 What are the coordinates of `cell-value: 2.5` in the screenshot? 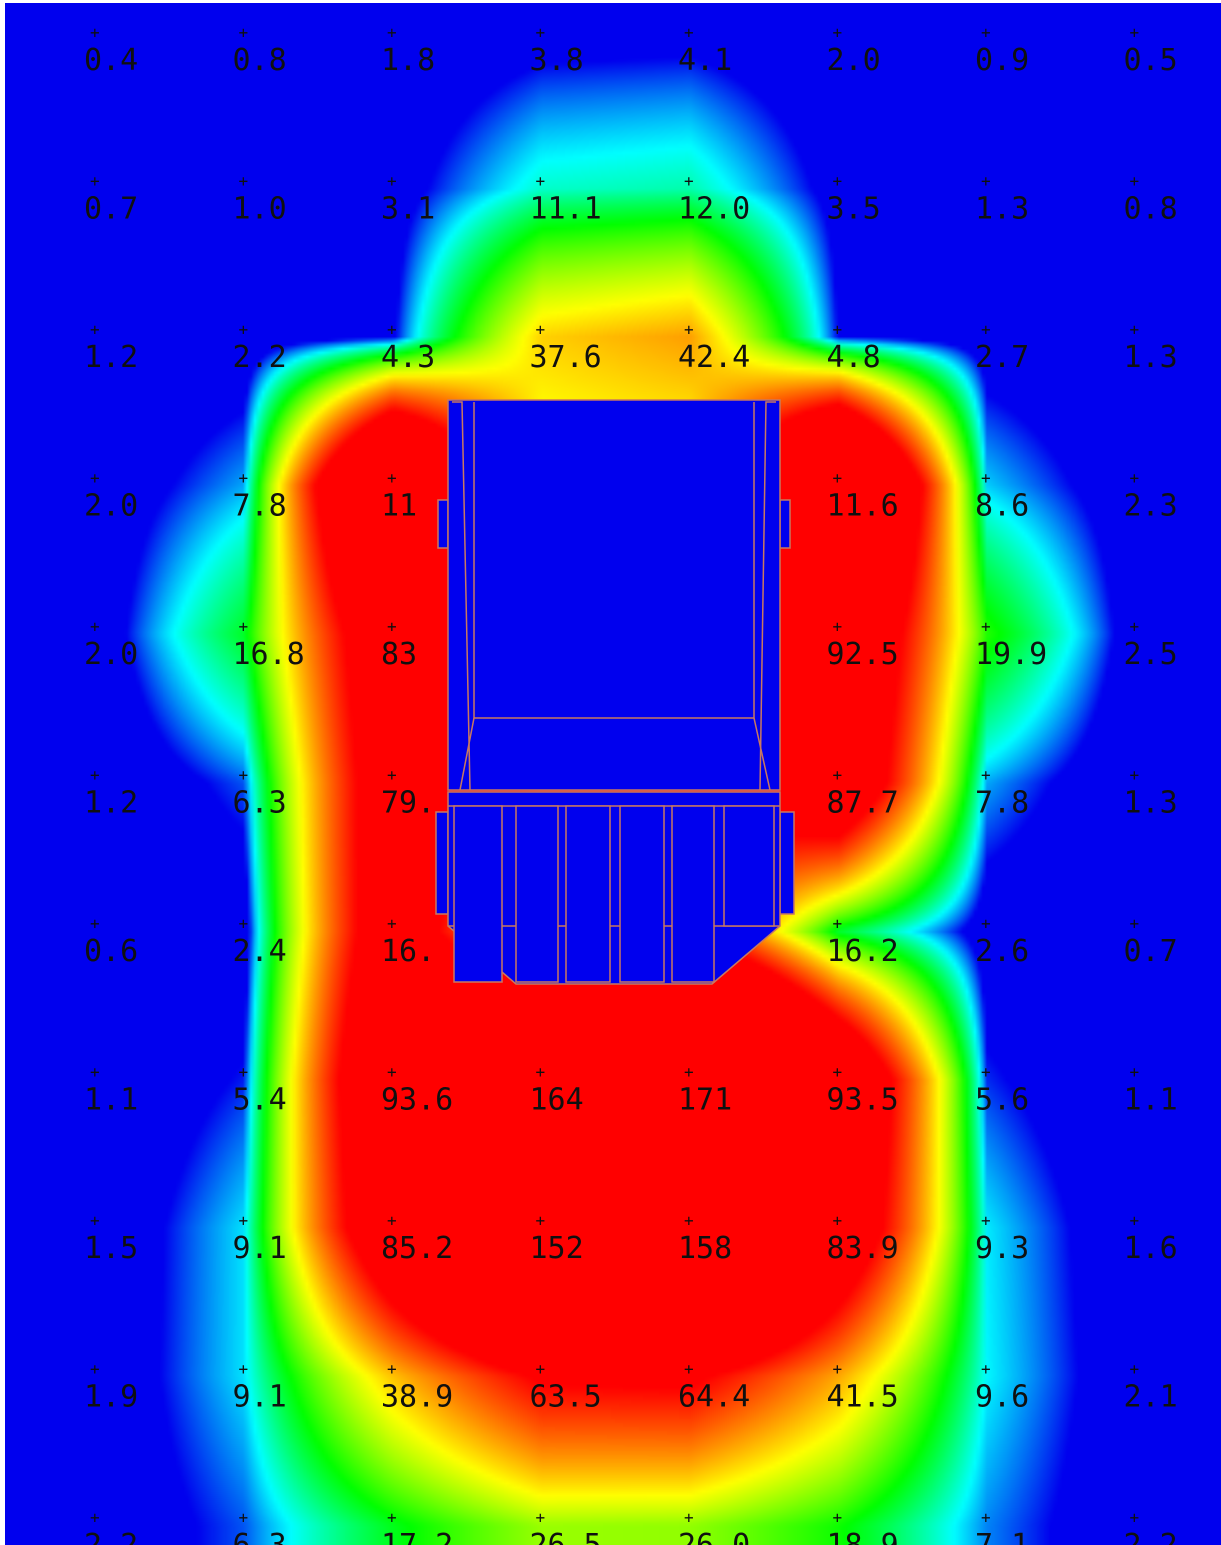 It's located at (1151, 654).